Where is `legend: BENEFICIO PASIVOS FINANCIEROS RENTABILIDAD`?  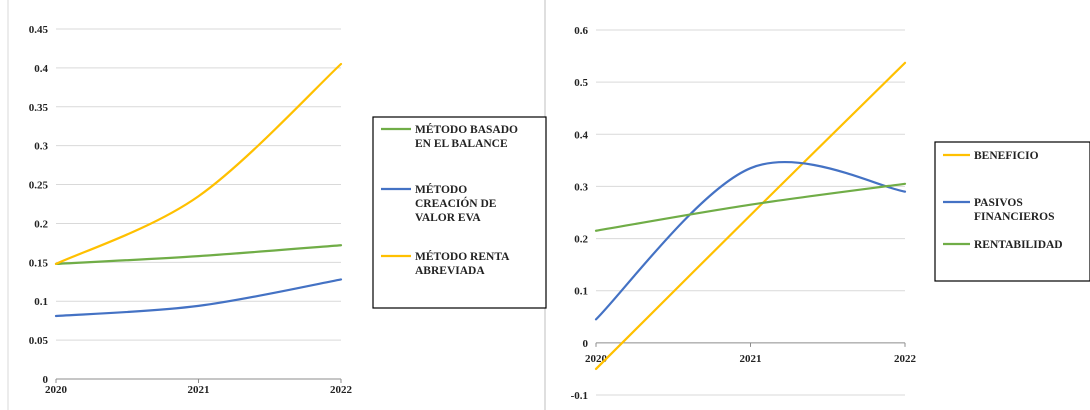 legend: BENEFICIO PASIVOS FINANCIEROS RENTABILIDAD is located at coordinates (1012, 211).